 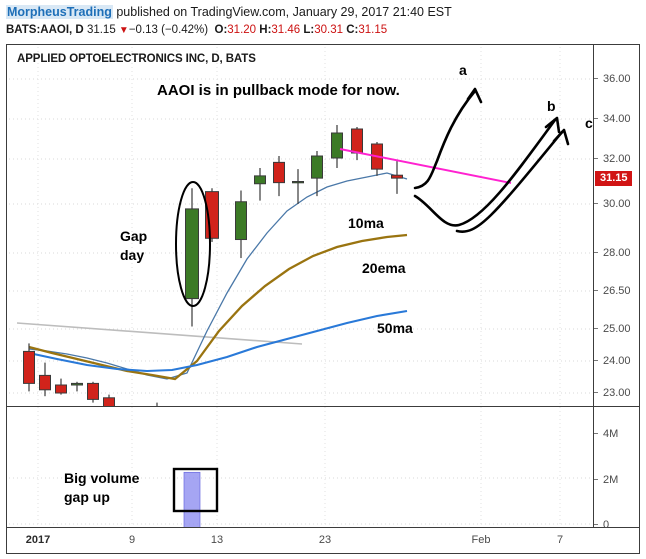 What do you see at coordinates (560, 540) in the screenshot?
I see `time-tick-label: 7` at bounding box center [560, 540].